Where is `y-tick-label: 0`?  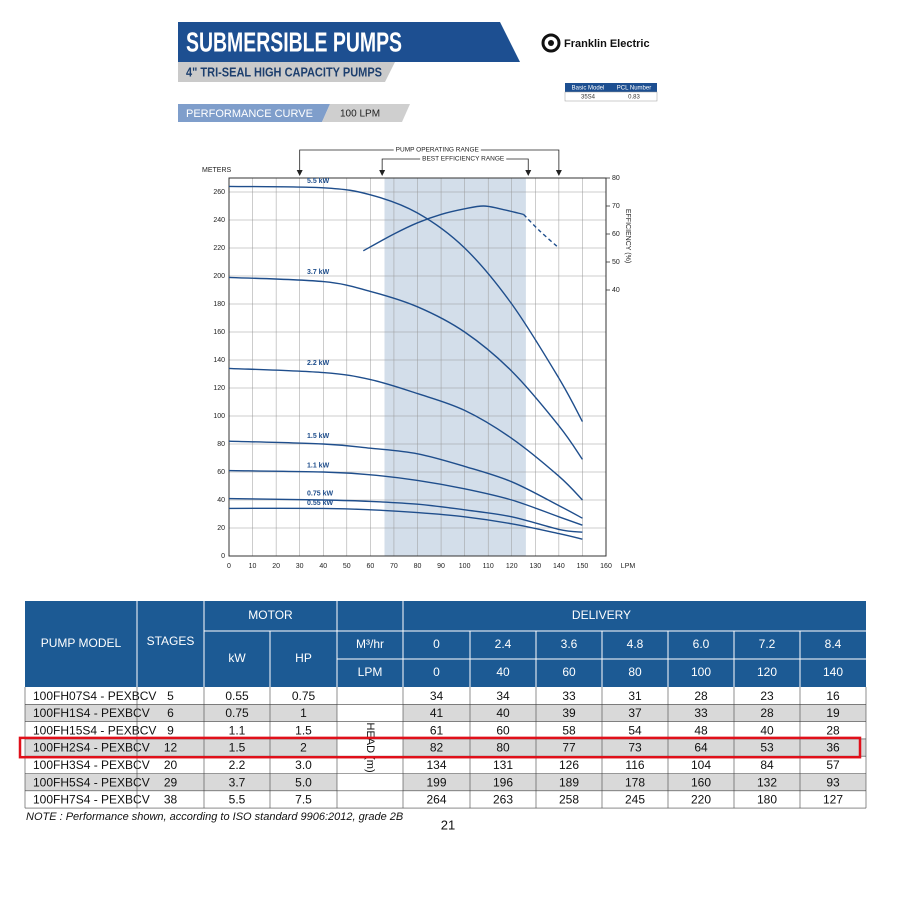
y-tick-label: 0 is located at coordinates (223, 556).